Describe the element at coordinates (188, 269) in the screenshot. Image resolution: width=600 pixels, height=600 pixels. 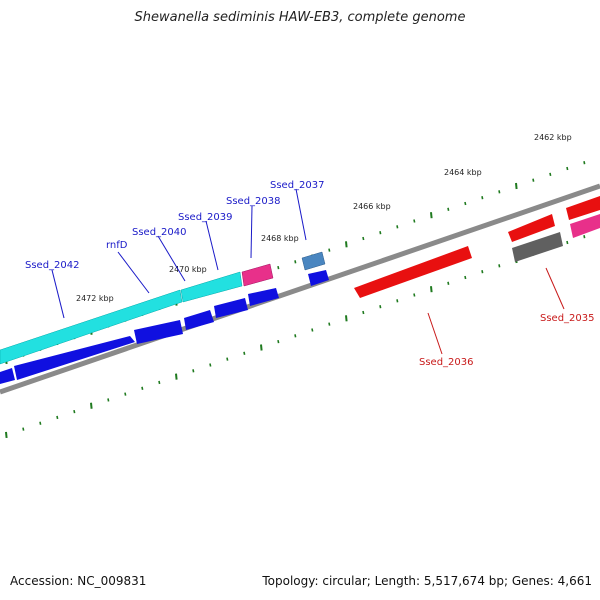
I see `tick-label: 2470 kbp` at that location.